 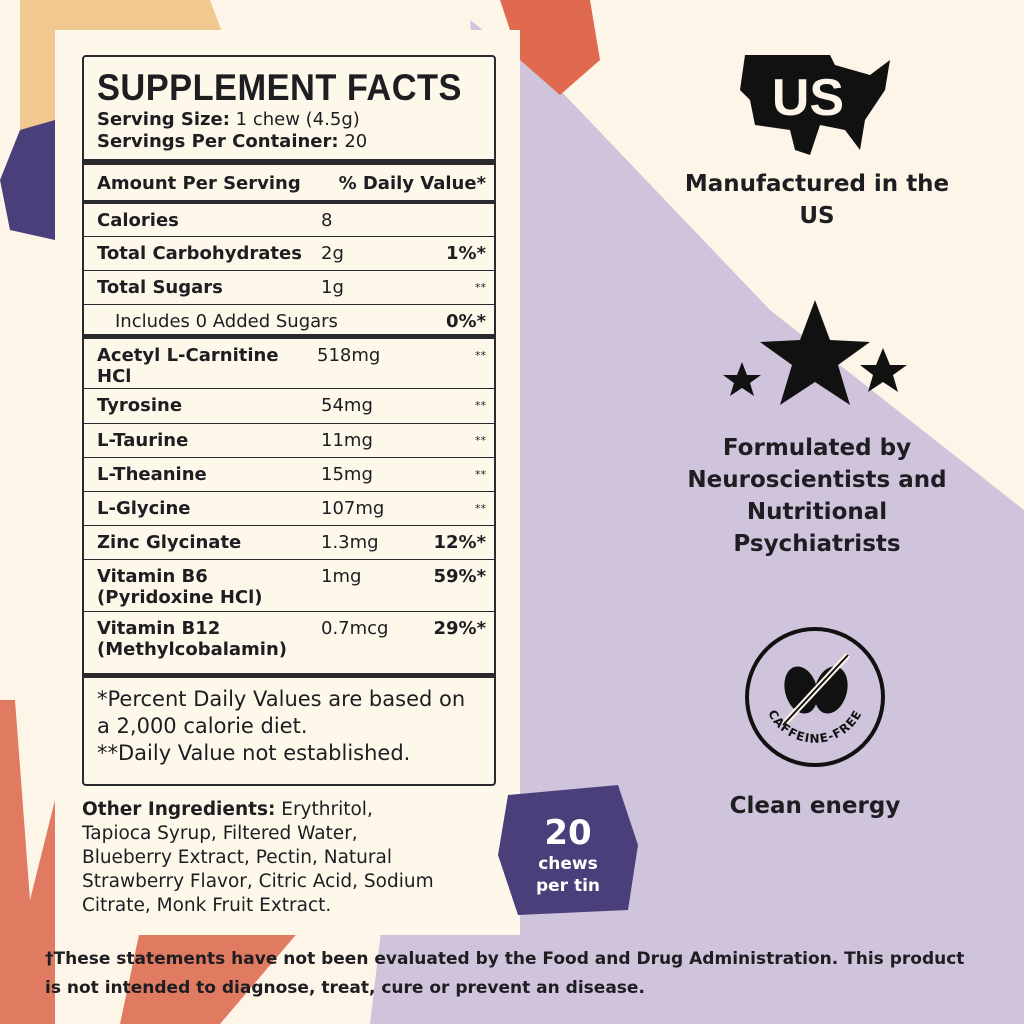 What do you see at coordinates (332, 287) in the screenshot?
I see `nutrient-amount: 1g` at bounding box center [332, 287].